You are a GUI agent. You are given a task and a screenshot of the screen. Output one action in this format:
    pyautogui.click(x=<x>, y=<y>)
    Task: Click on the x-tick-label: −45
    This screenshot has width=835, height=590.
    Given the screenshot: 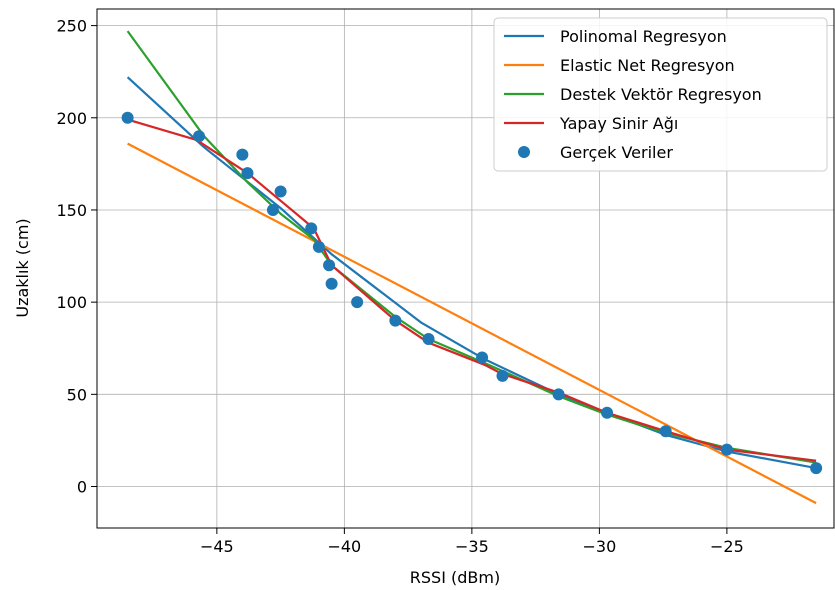 What is the action you would take?
    pyautogui.click(x=217, y=546)
    